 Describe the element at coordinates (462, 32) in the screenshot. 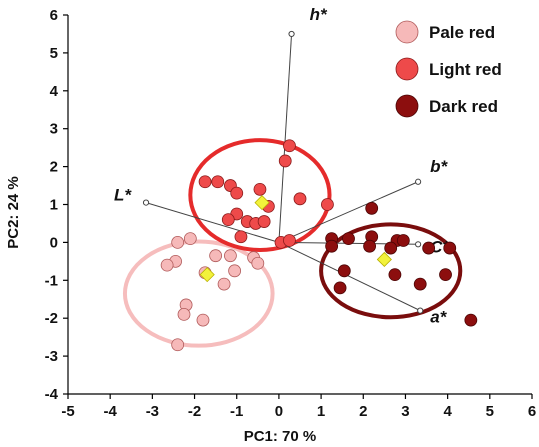

I see `legend-label: Pale red` at that location.